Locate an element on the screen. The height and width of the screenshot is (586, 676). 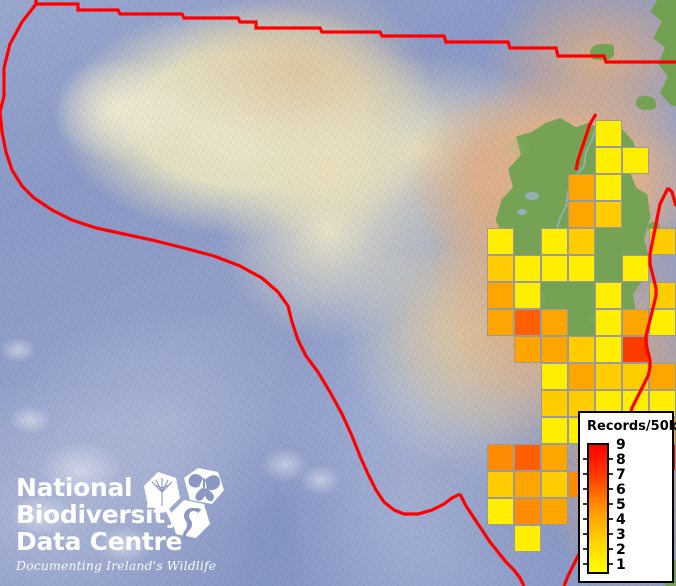
legend-label-5: 5 is located at coordinates (621, 505).